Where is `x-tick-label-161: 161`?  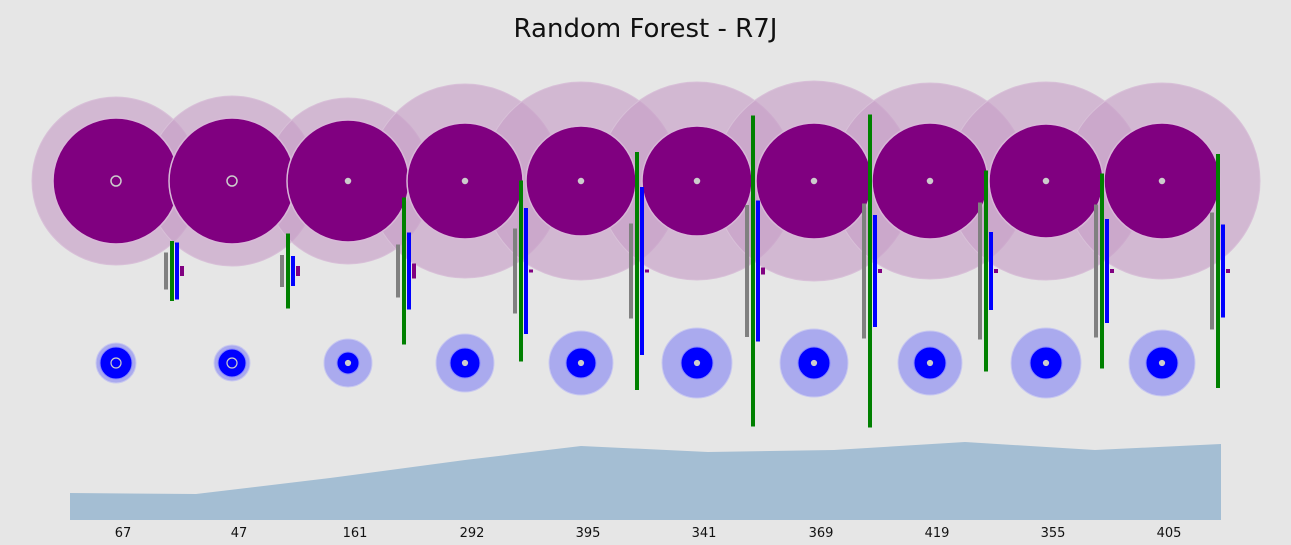 x-tick-label-161: 161 is located at coordinates (355, 533).